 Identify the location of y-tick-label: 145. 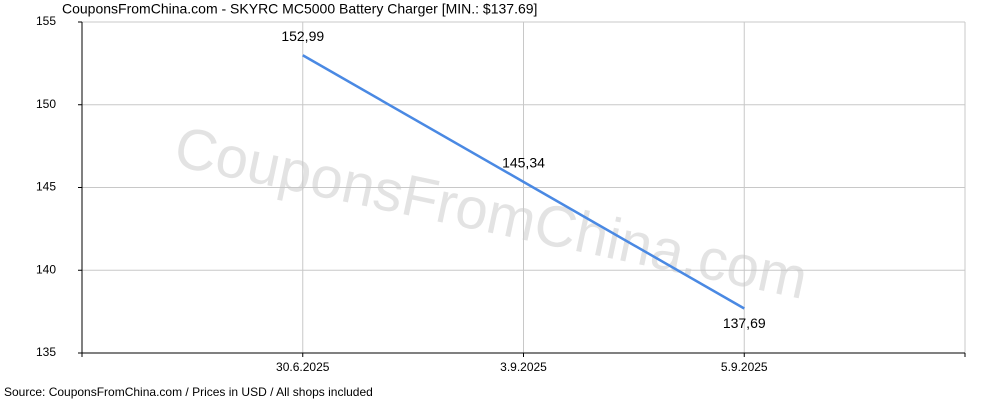
(46, 187).